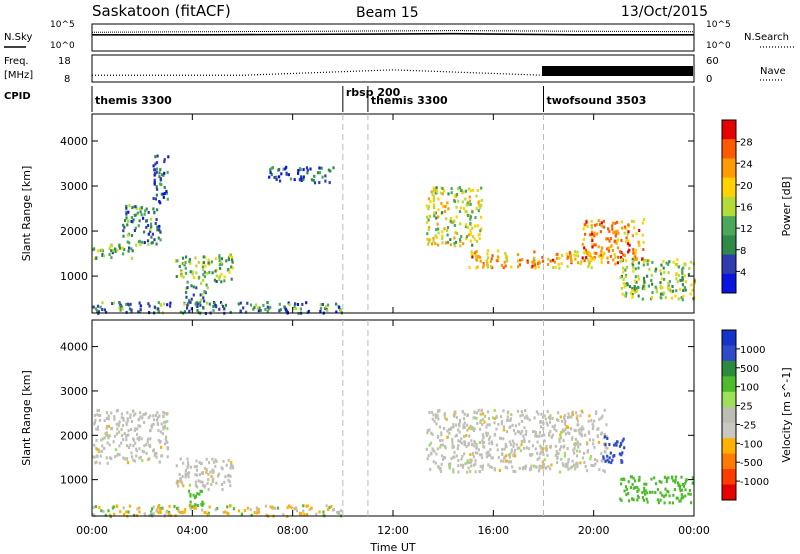 This screenshot has height=554, width=800. I want to click on colorbar-tick-label: 24, so click(746, 164).